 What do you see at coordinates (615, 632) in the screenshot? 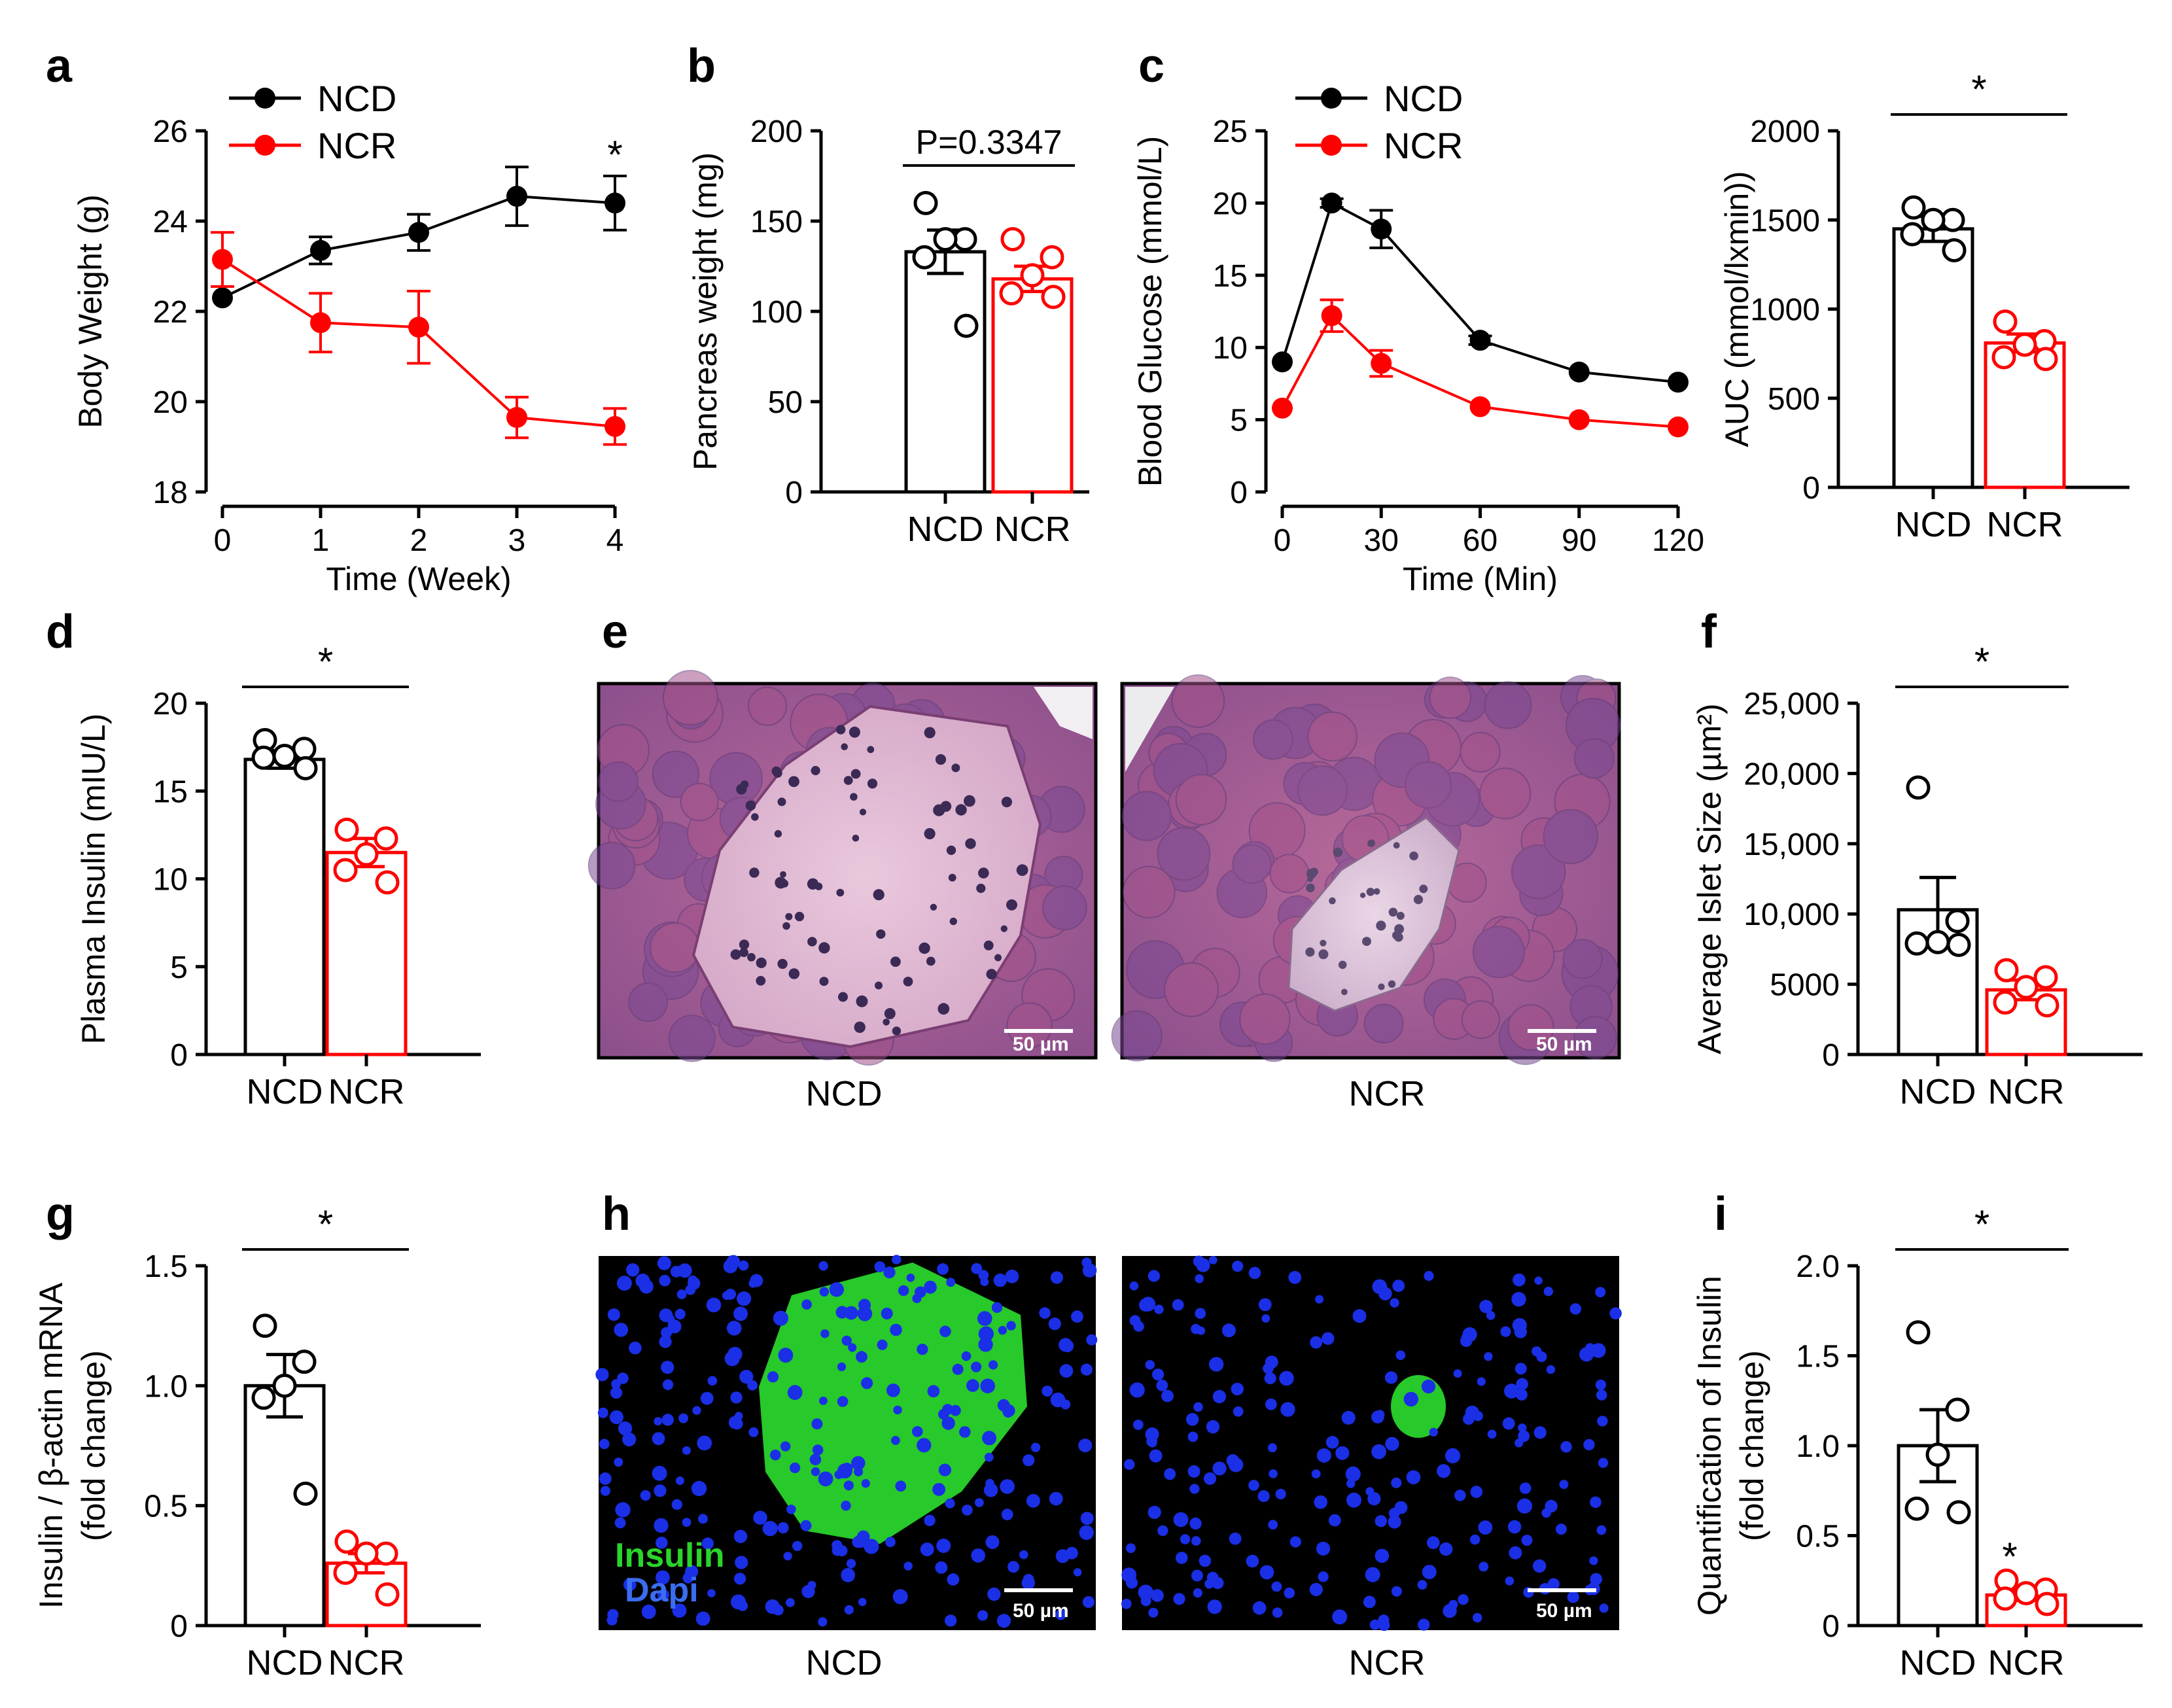
I see `panel-label-e: e` at bounding box center [615, 632].